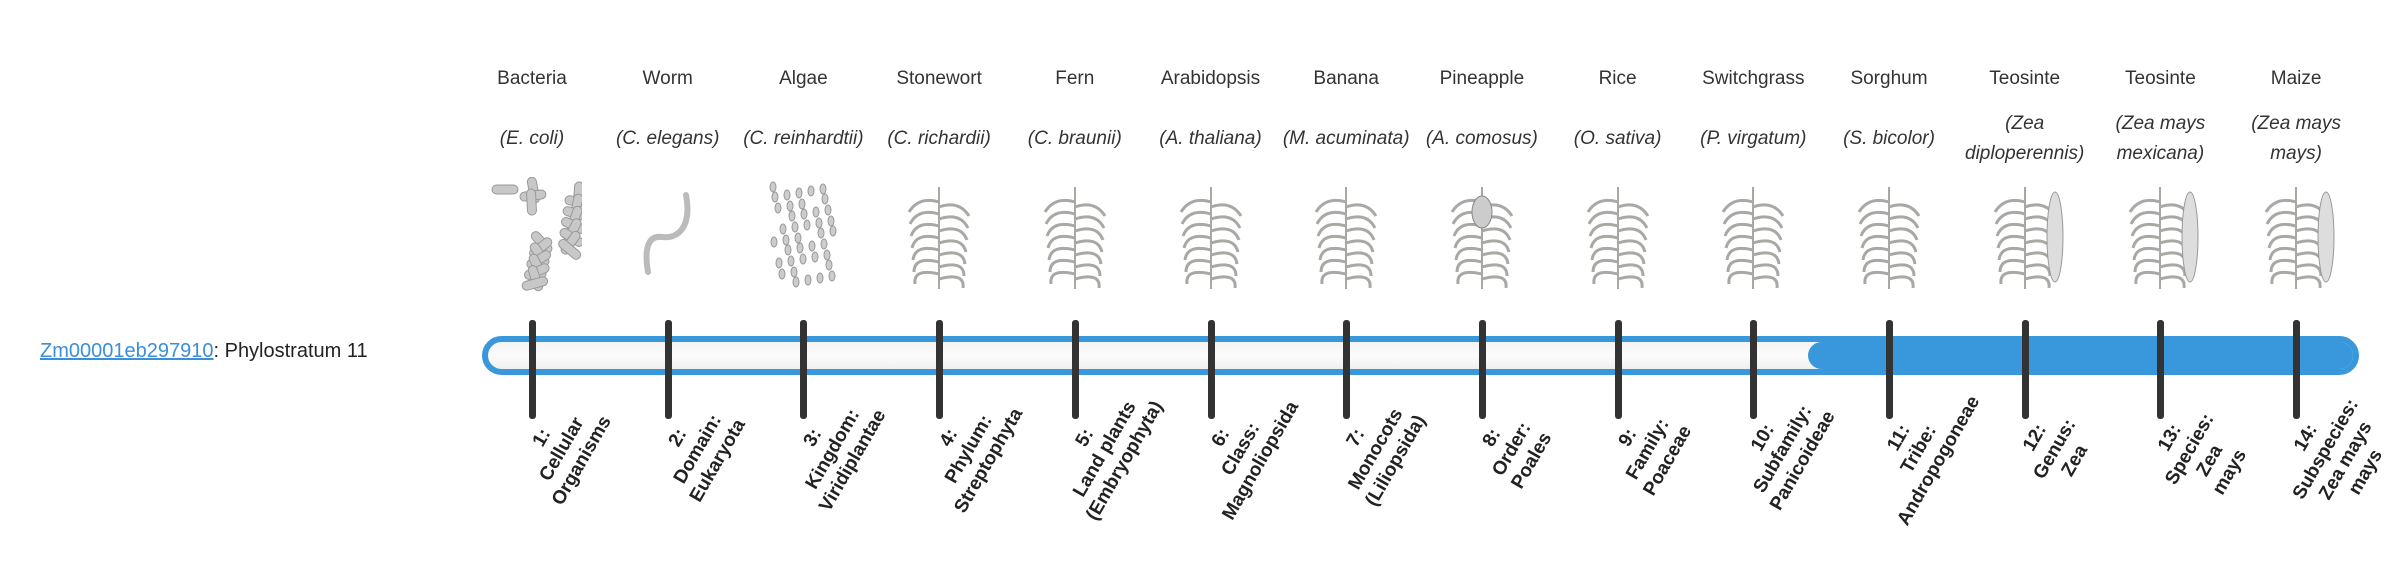 This screenshot has width=2400, height=580. I want to click on organism-common-name: Rice, so click(1617, 78).